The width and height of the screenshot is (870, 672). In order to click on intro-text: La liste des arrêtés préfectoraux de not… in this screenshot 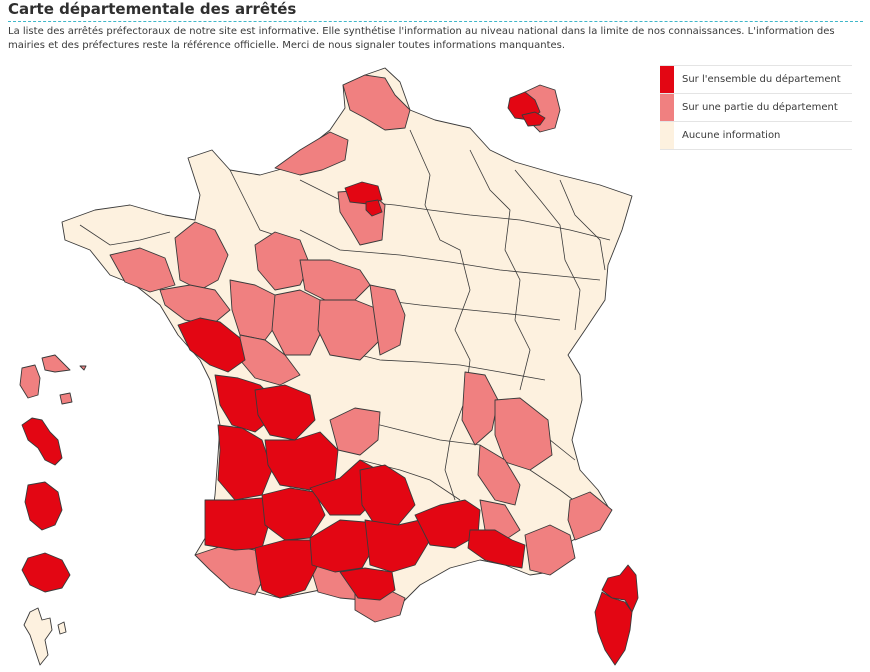, I will do `click(421, 38)`.